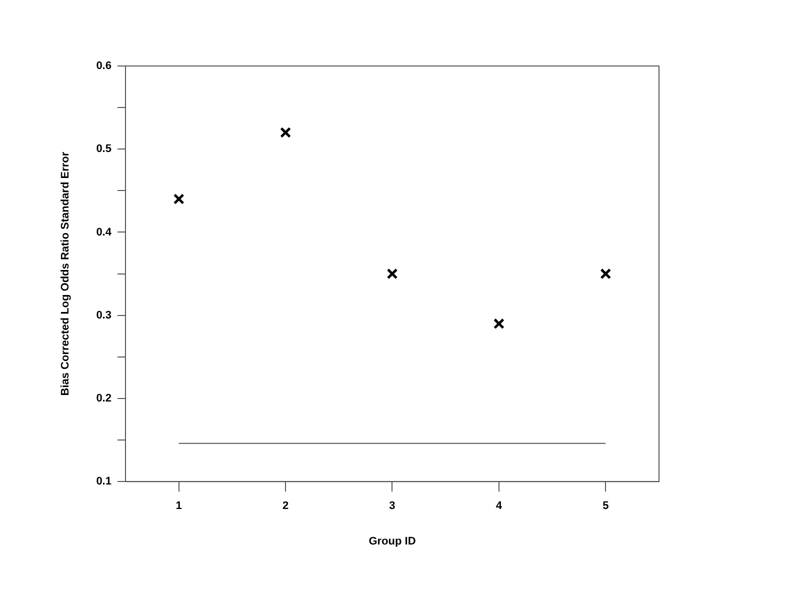 The image size is (792, 612). Describe the element at coordinates (392, 506) in the screenshot. I see `x-tick-label: 3` at that location.